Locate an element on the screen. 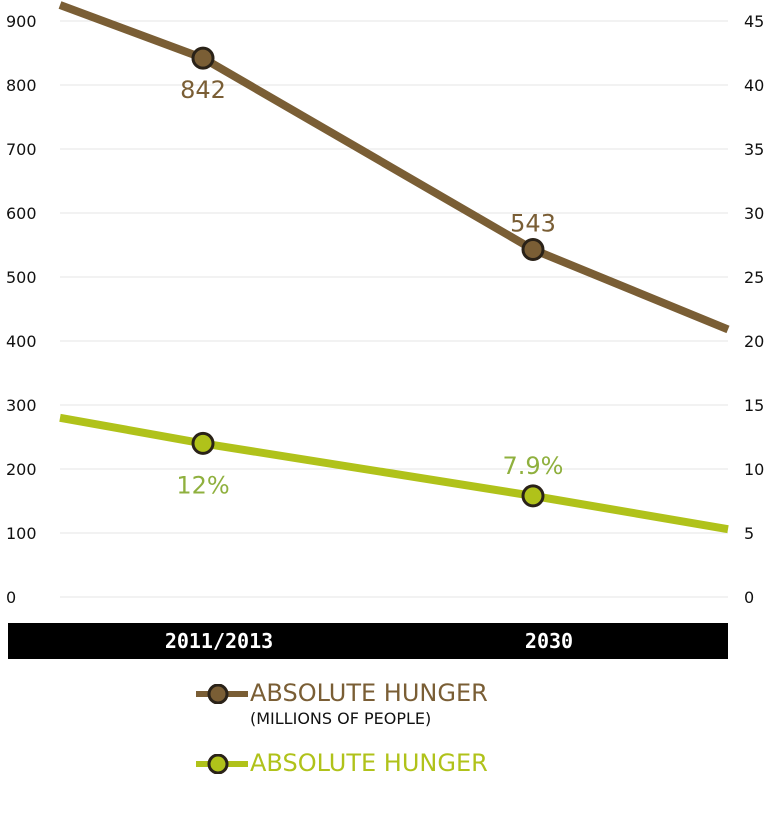  y-tick-left: 800 is located at coordinates (21, 85).